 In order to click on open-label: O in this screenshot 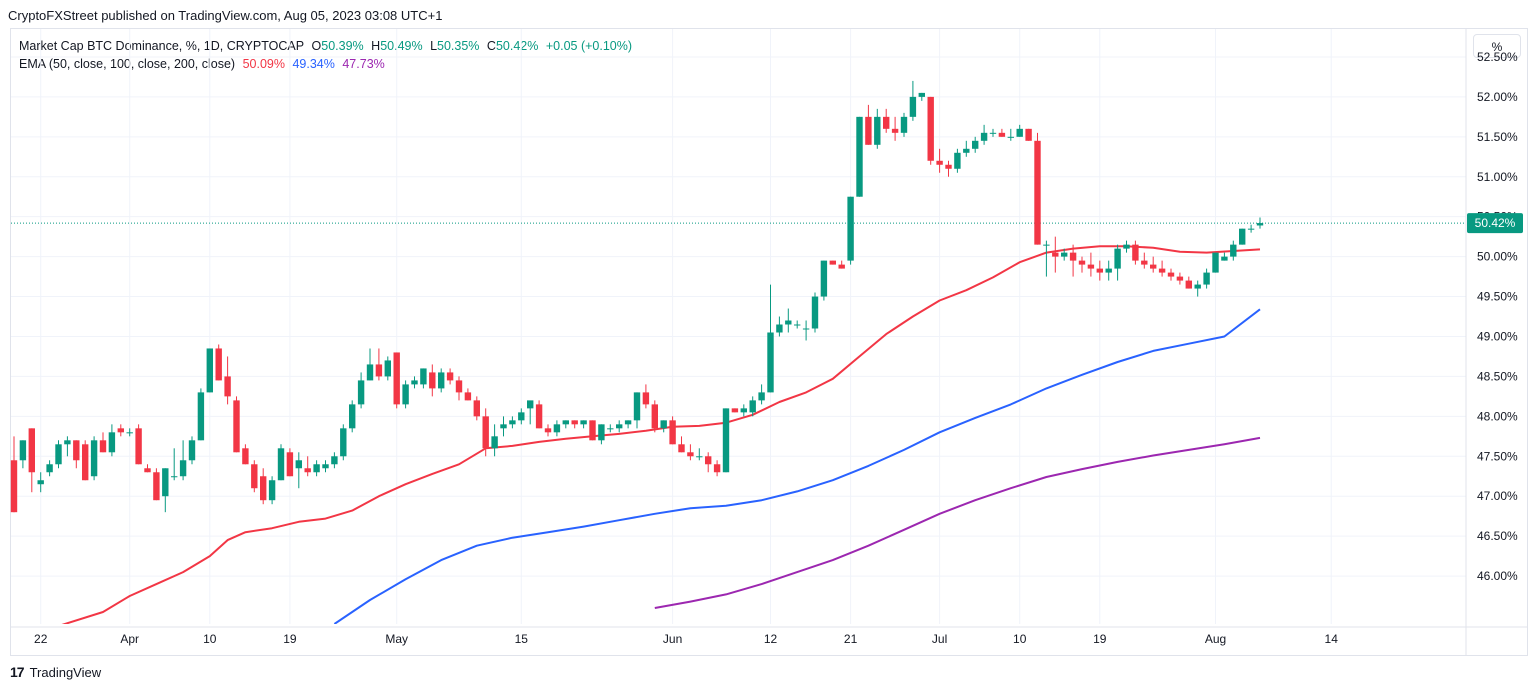, I will do `click(316, 46)`.